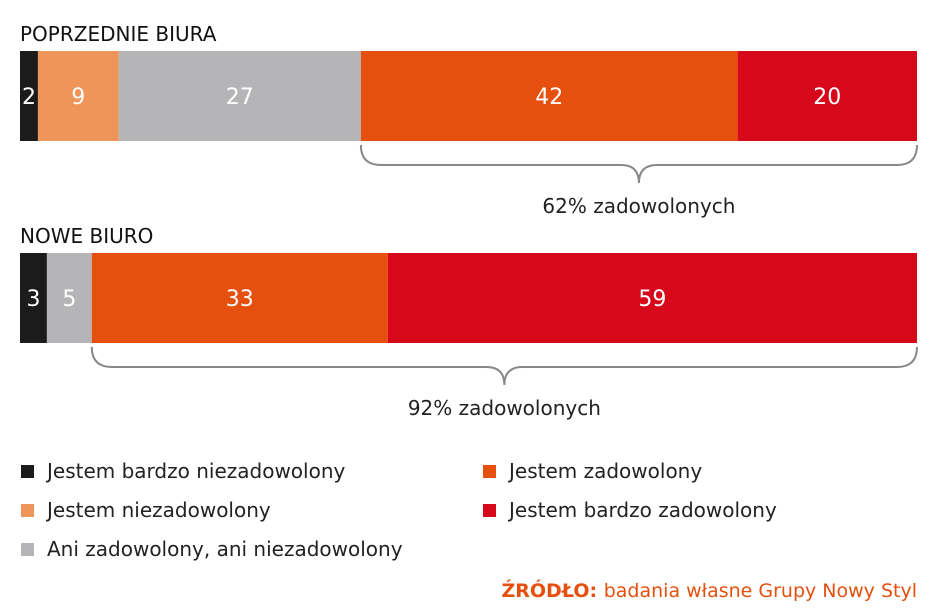 The height and width of the screenshot is (611, 945). I want to click on data-label: 27, so click(240, 97).